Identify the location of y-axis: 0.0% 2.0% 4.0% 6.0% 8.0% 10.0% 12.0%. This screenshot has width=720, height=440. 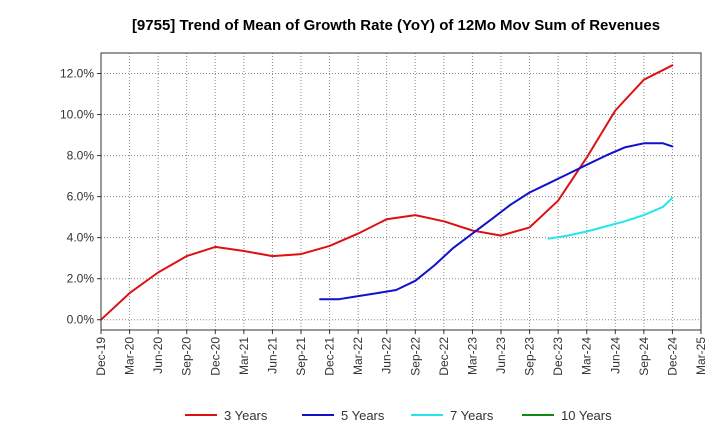
(80, 197).